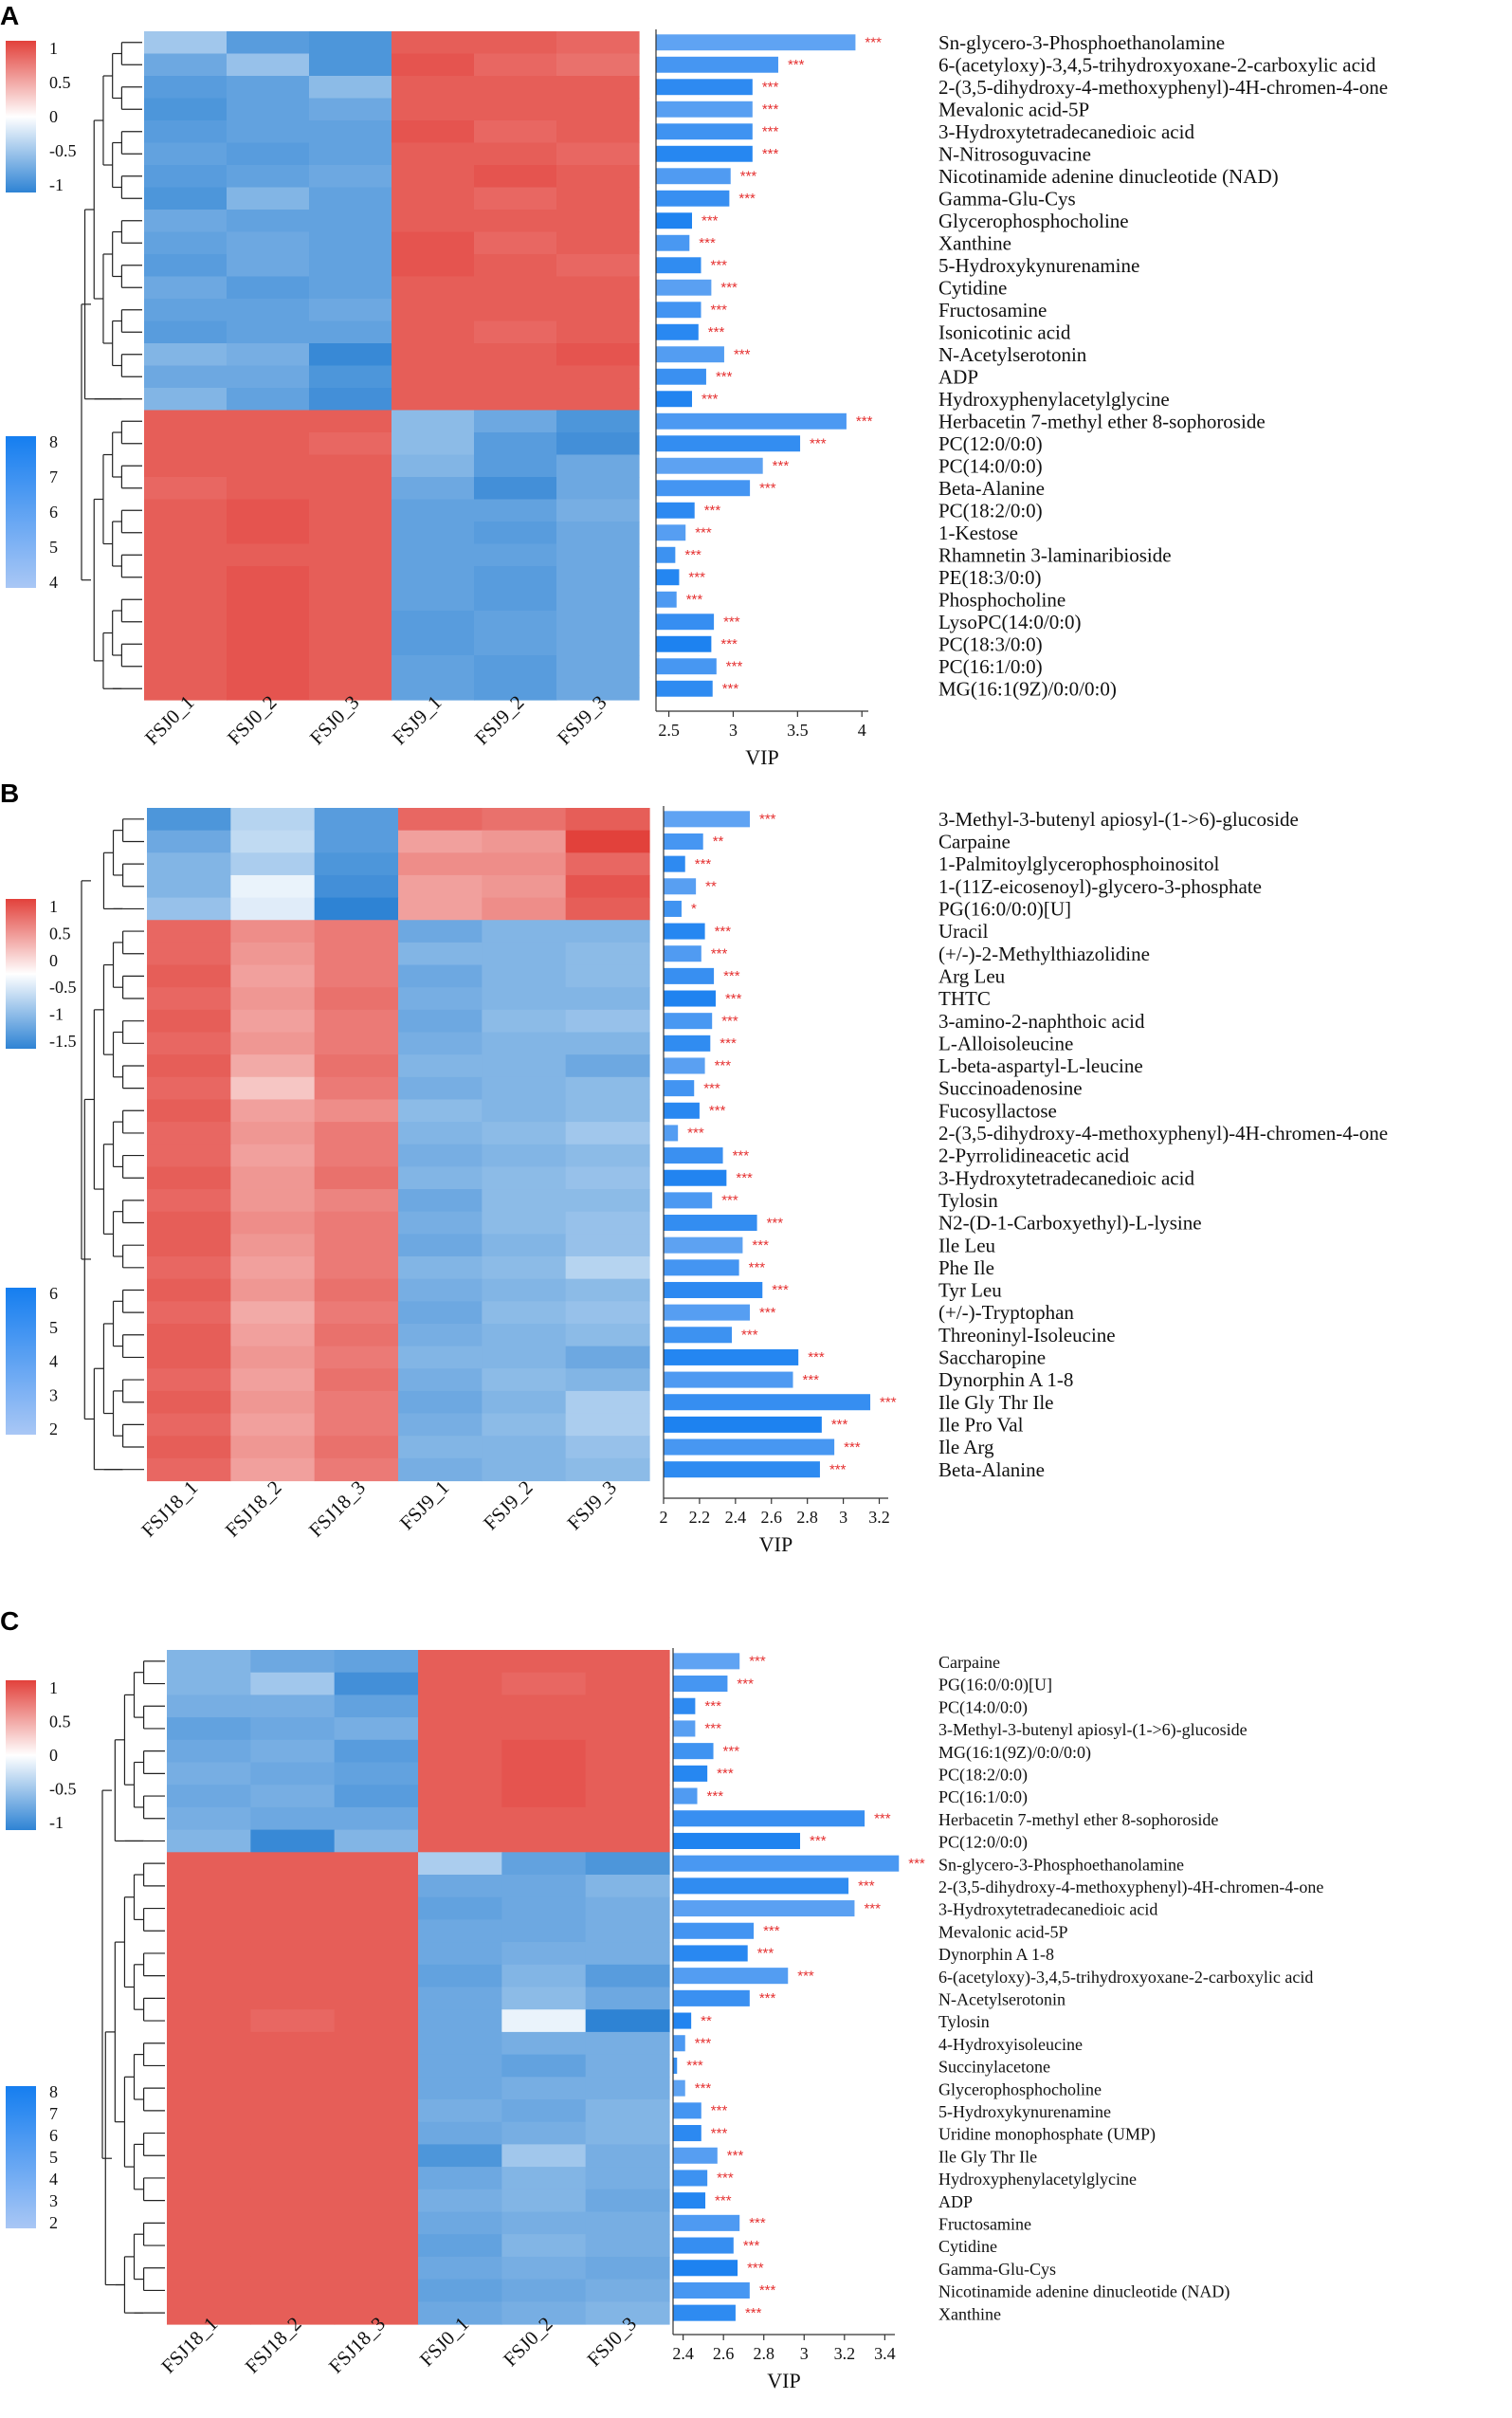 The height and width of the screenshot is (2418, 1512). What do you see at coordinates (990, 510) in the screenshot?
I see `metabolite-label: PC(18:2/0:0)` at bounding box center [990, 510].